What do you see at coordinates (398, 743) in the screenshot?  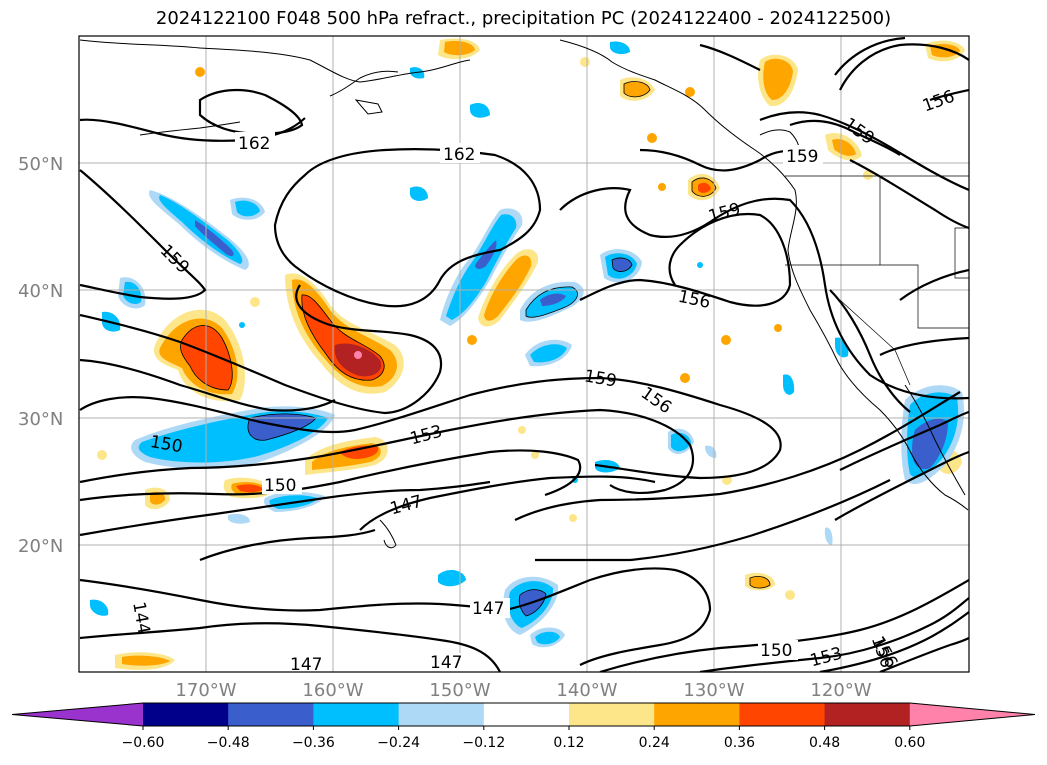 I see `colorbar-tick-label: −0.24` at bounding box center [398, 743].